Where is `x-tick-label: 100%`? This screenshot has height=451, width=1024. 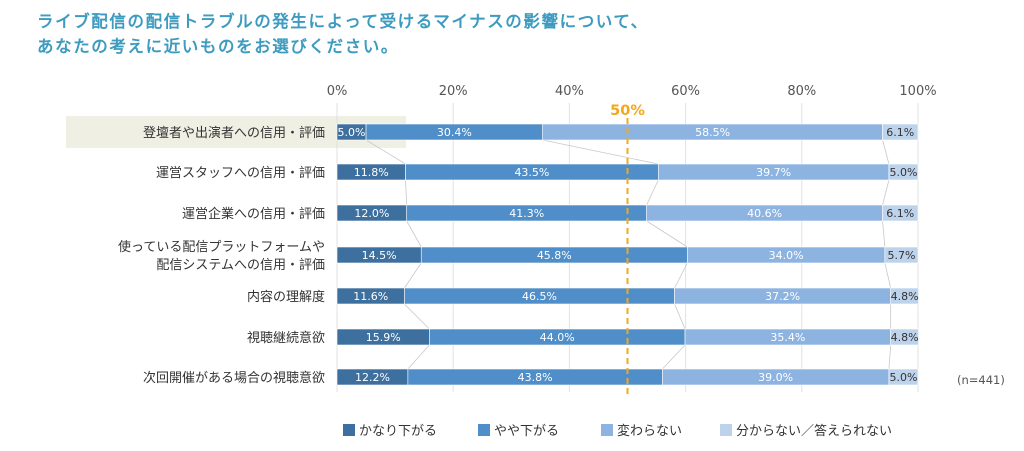 x-tick-label: 100% is located at coordinates (917, 91).